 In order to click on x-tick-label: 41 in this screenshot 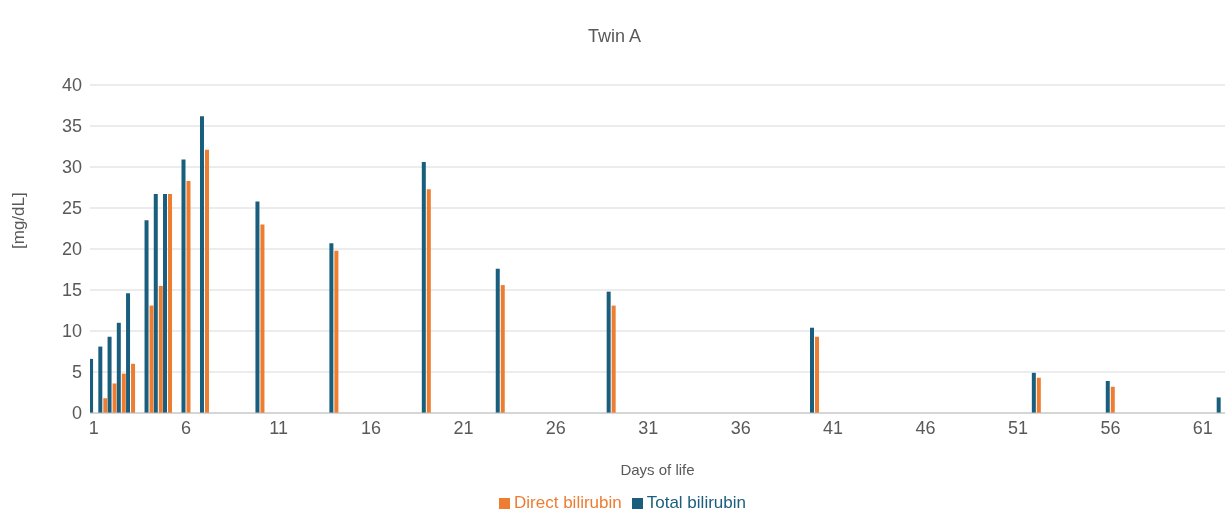, I will do `click(833, 427)`.